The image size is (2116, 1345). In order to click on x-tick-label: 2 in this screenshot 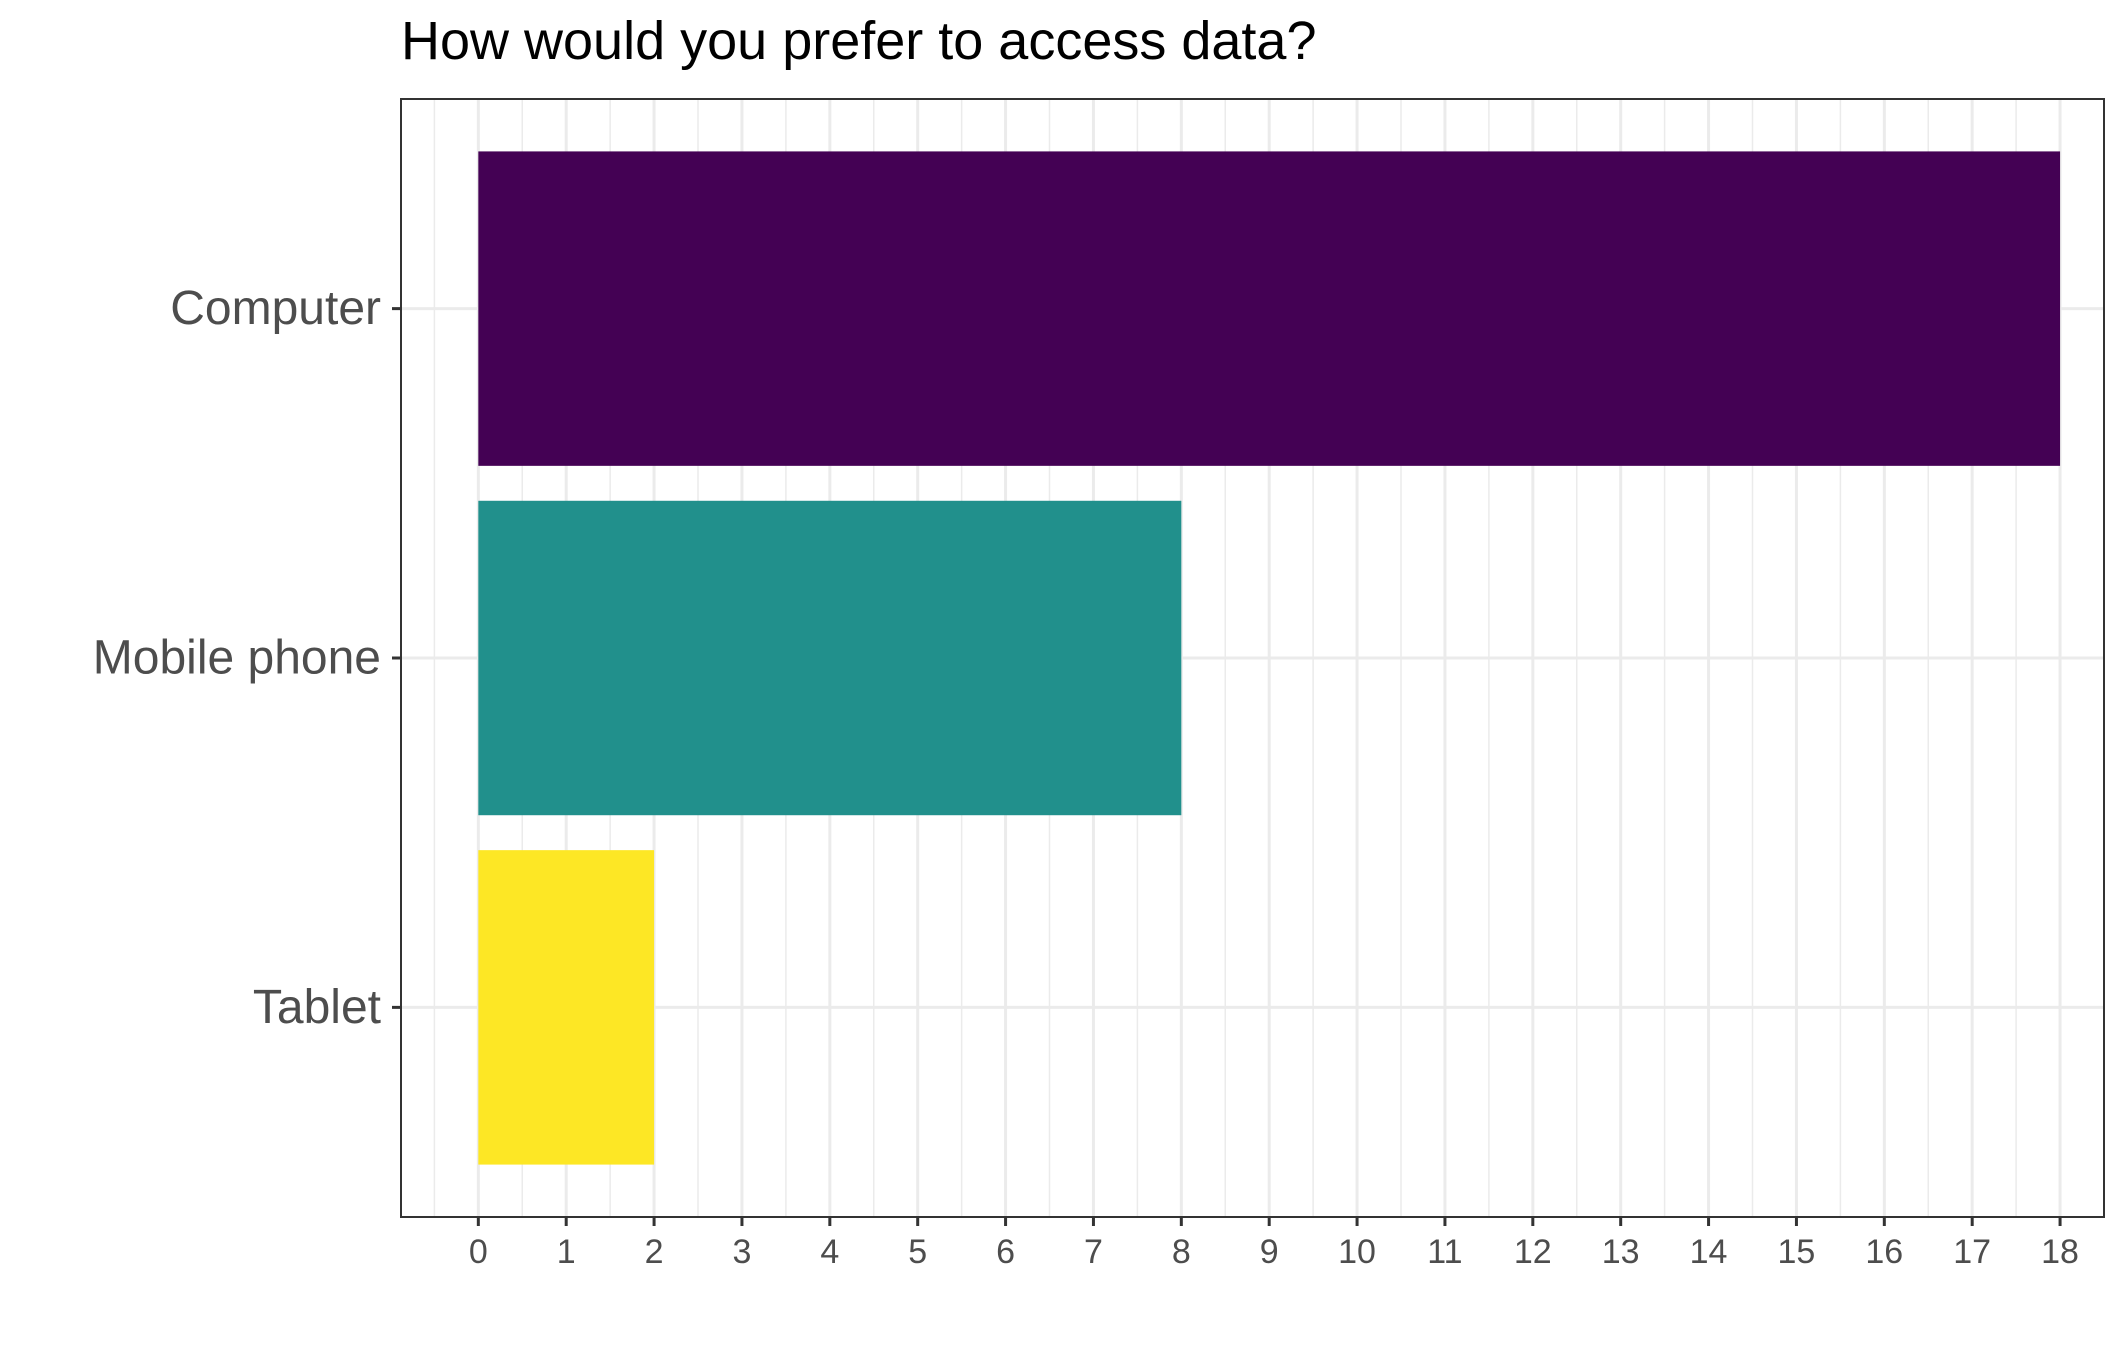, I will do `click(654, 1252)`.